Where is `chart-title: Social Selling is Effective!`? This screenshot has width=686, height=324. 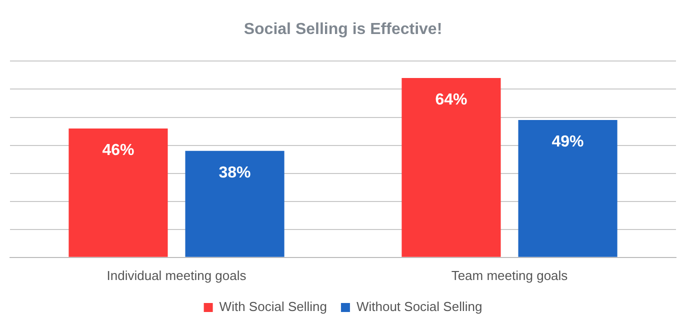 chart-title: Social Selling is Effective! is located at coordinates (343, 29).